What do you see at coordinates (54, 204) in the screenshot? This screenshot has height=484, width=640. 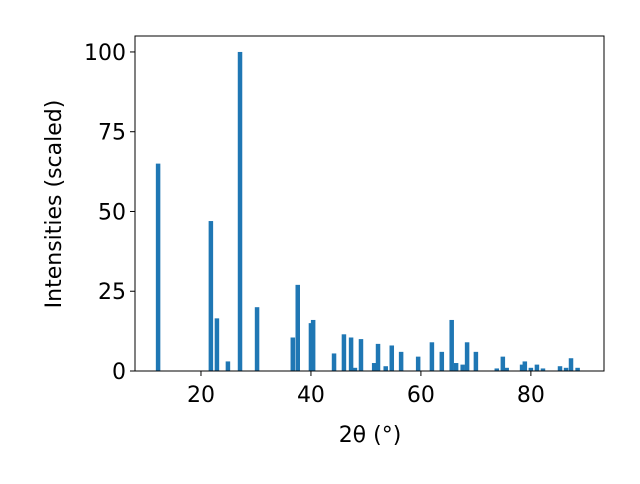 I see `y-axis-label: Intensities (scaled)` at bounding box center [54, 204].